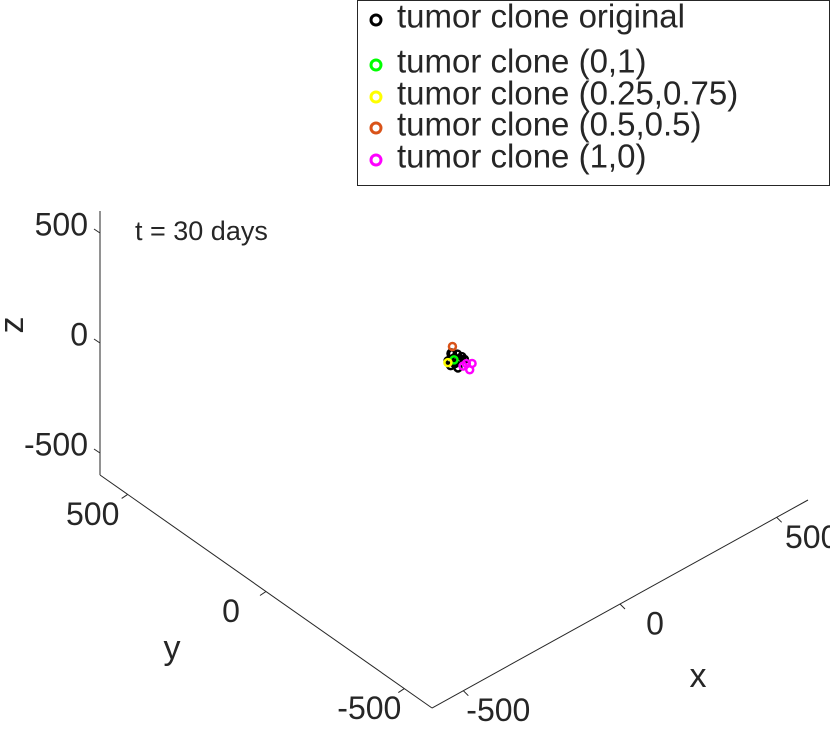  I want to click on legend-label: tumor clone (0,1), so click(521, 61).